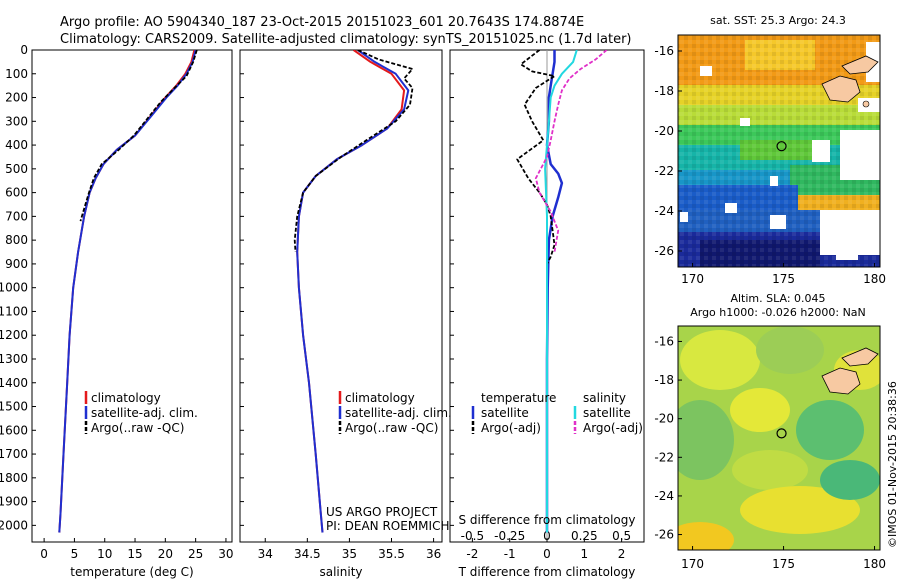 This screenshot has height=580, width=900. Describe the element at coordinates (547, 520) in the screenshot. I see `difference-xlabel-top: S difference from climatology` at that location.